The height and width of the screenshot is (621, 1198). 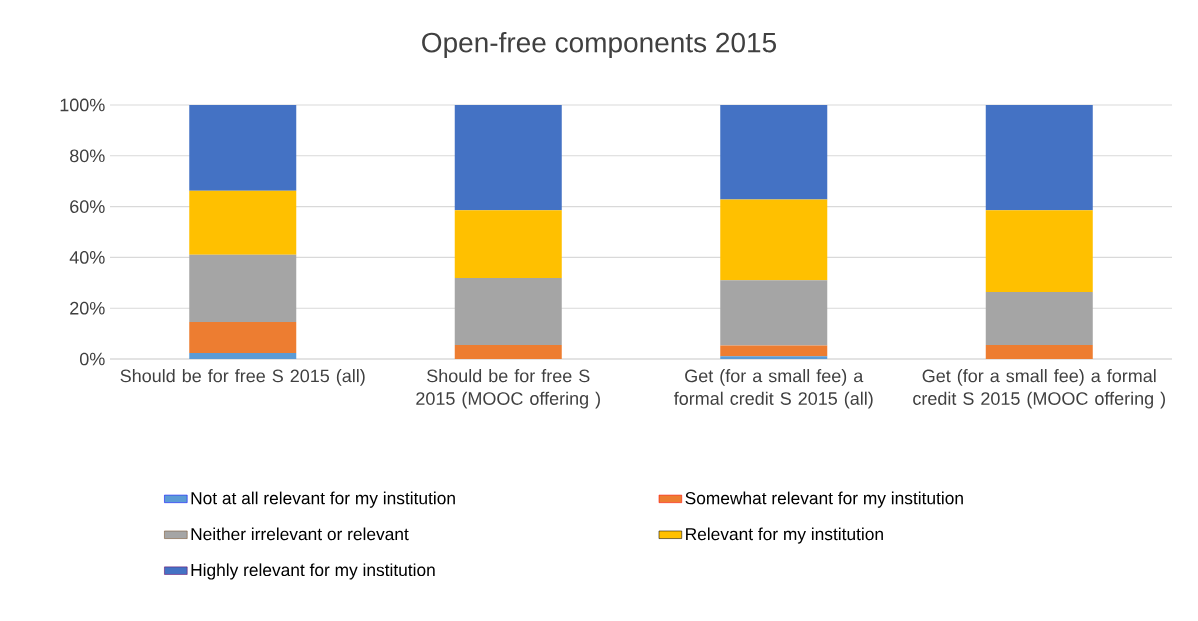 I want to click on y-tick-label: 40%, so click(x=87, y=257).